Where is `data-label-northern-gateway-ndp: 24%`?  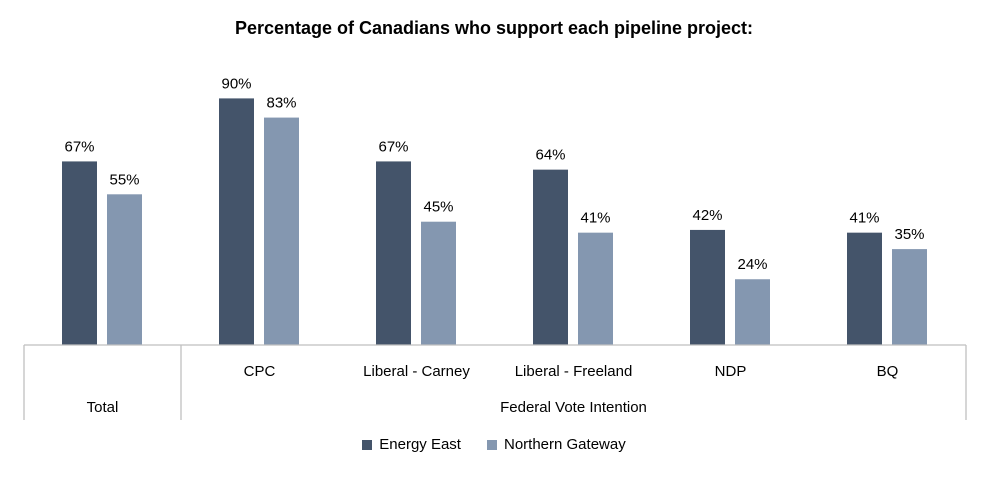
data-label-northern-gateway-ndp: 24% is located at coordinates (752, 264).